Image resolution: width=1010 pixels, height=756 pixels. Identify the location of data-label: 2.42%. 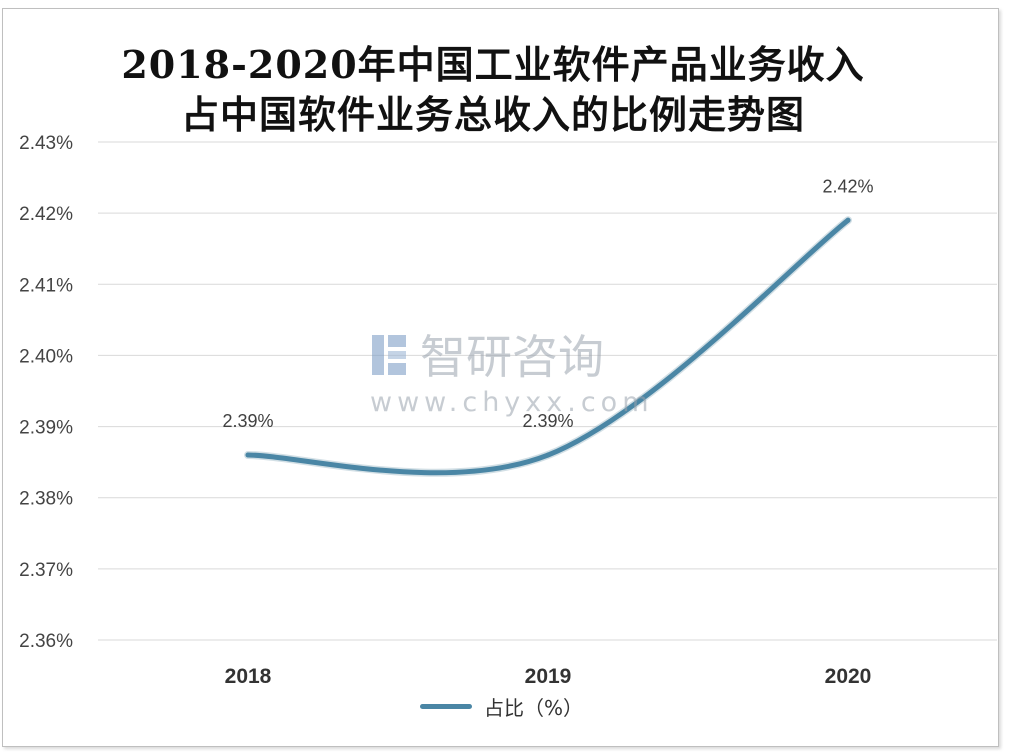
(847, 186).